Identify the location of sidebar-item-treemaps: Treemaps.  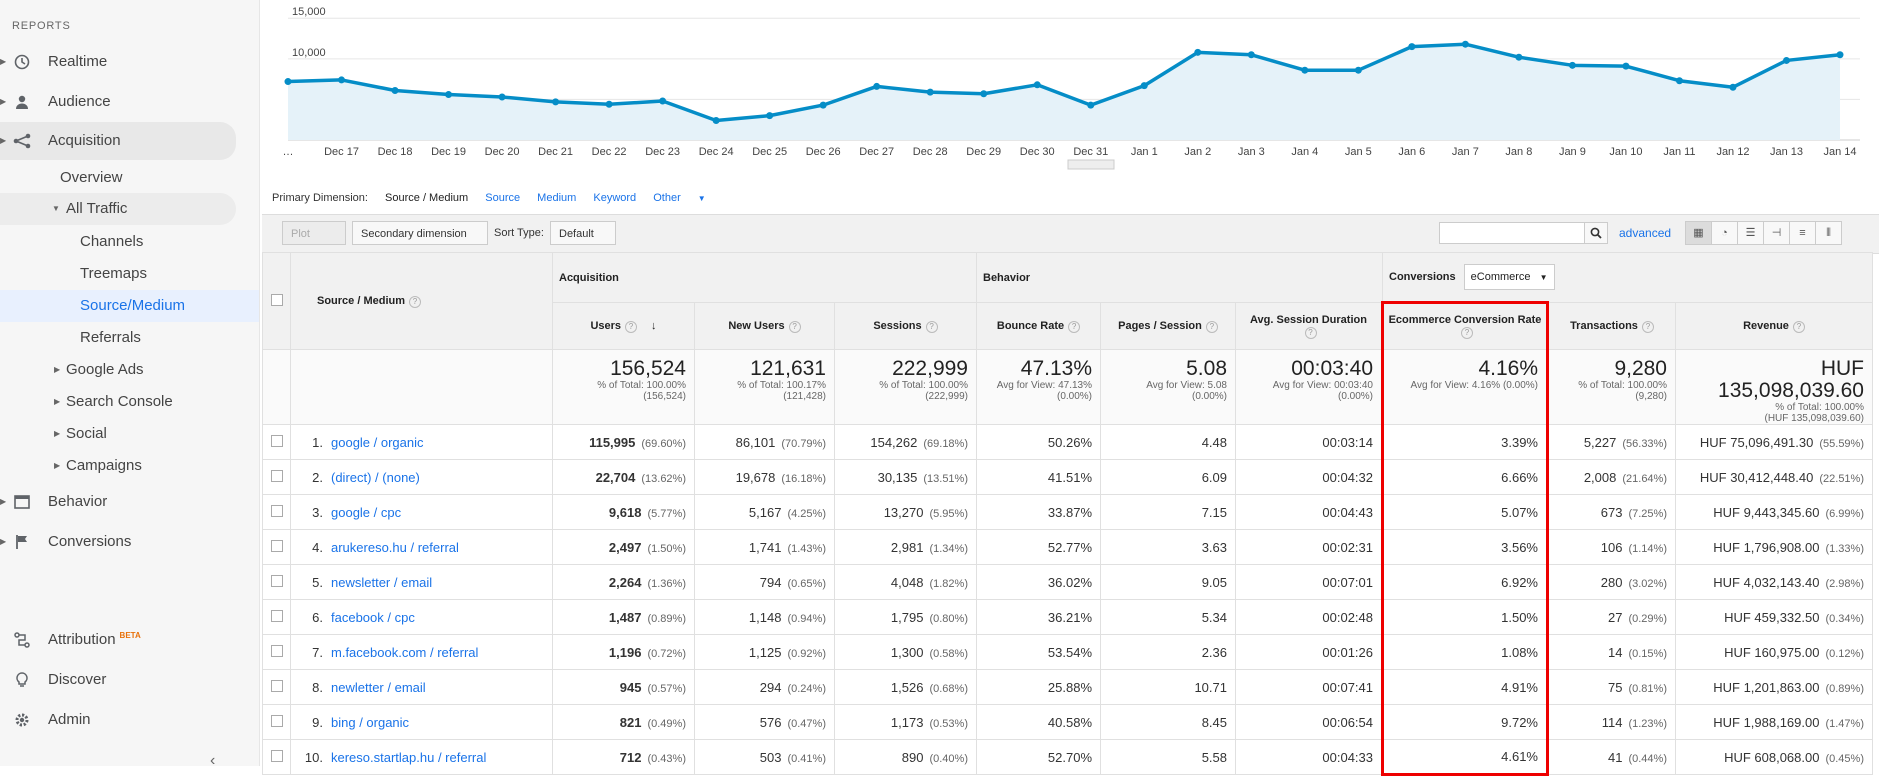
(118, 274).